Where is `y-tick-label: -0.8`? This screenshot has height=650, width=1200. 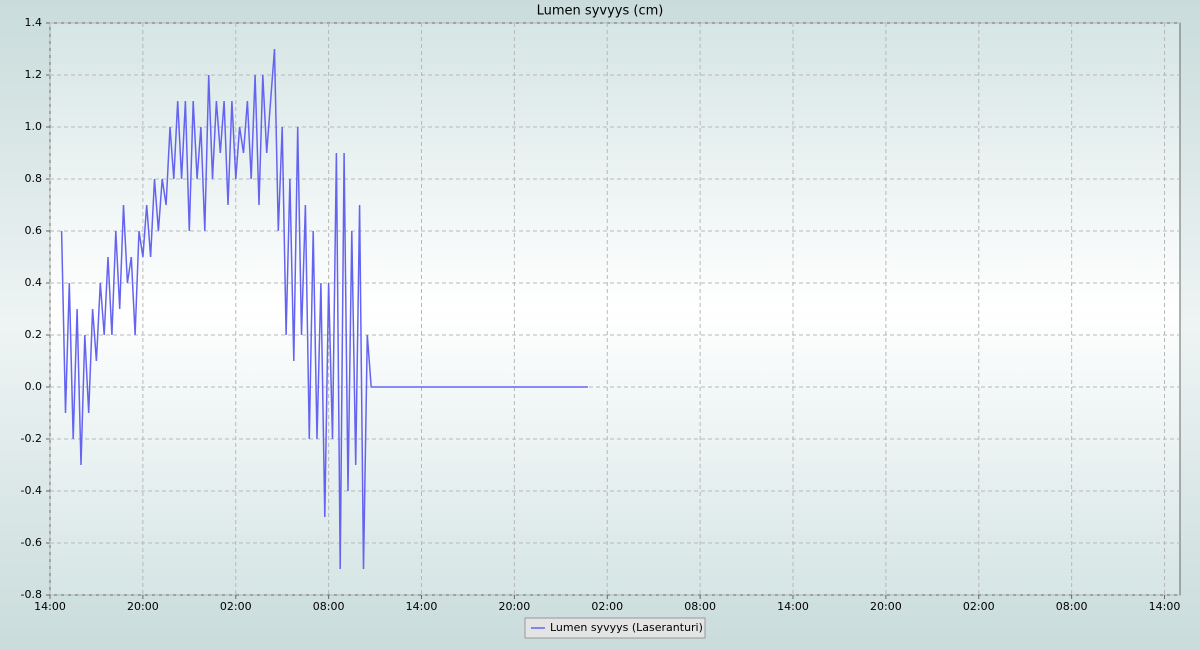
y-tick-label: -0.8 is located at coordinates (31, 594).